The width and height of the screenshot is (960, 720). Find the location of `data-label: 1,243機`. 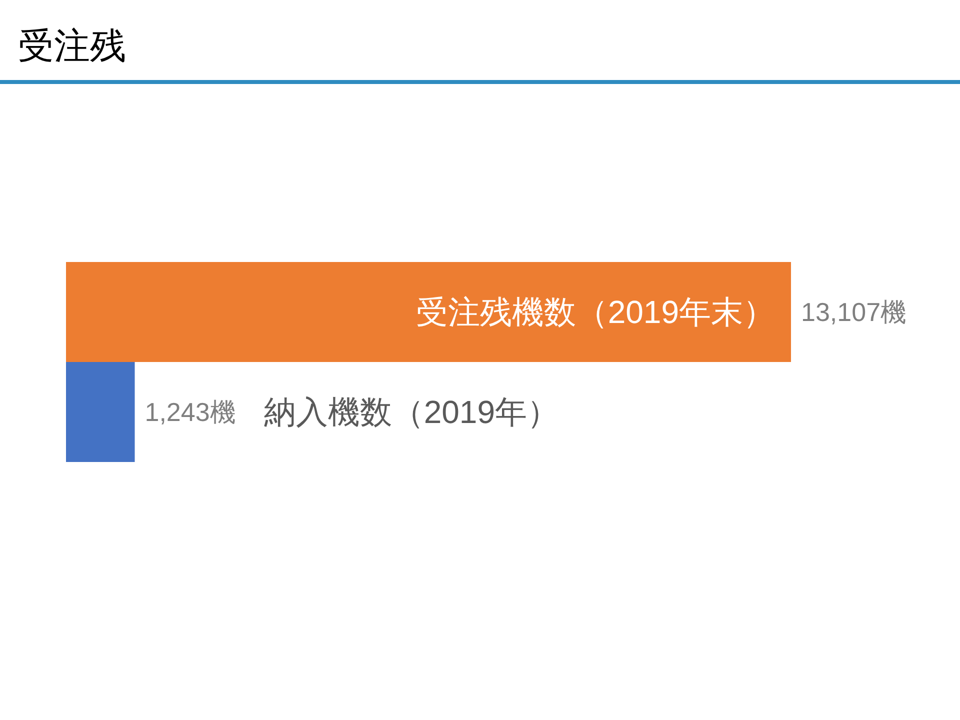

data-label: 1,243機 is located at coordinates (190, 412).